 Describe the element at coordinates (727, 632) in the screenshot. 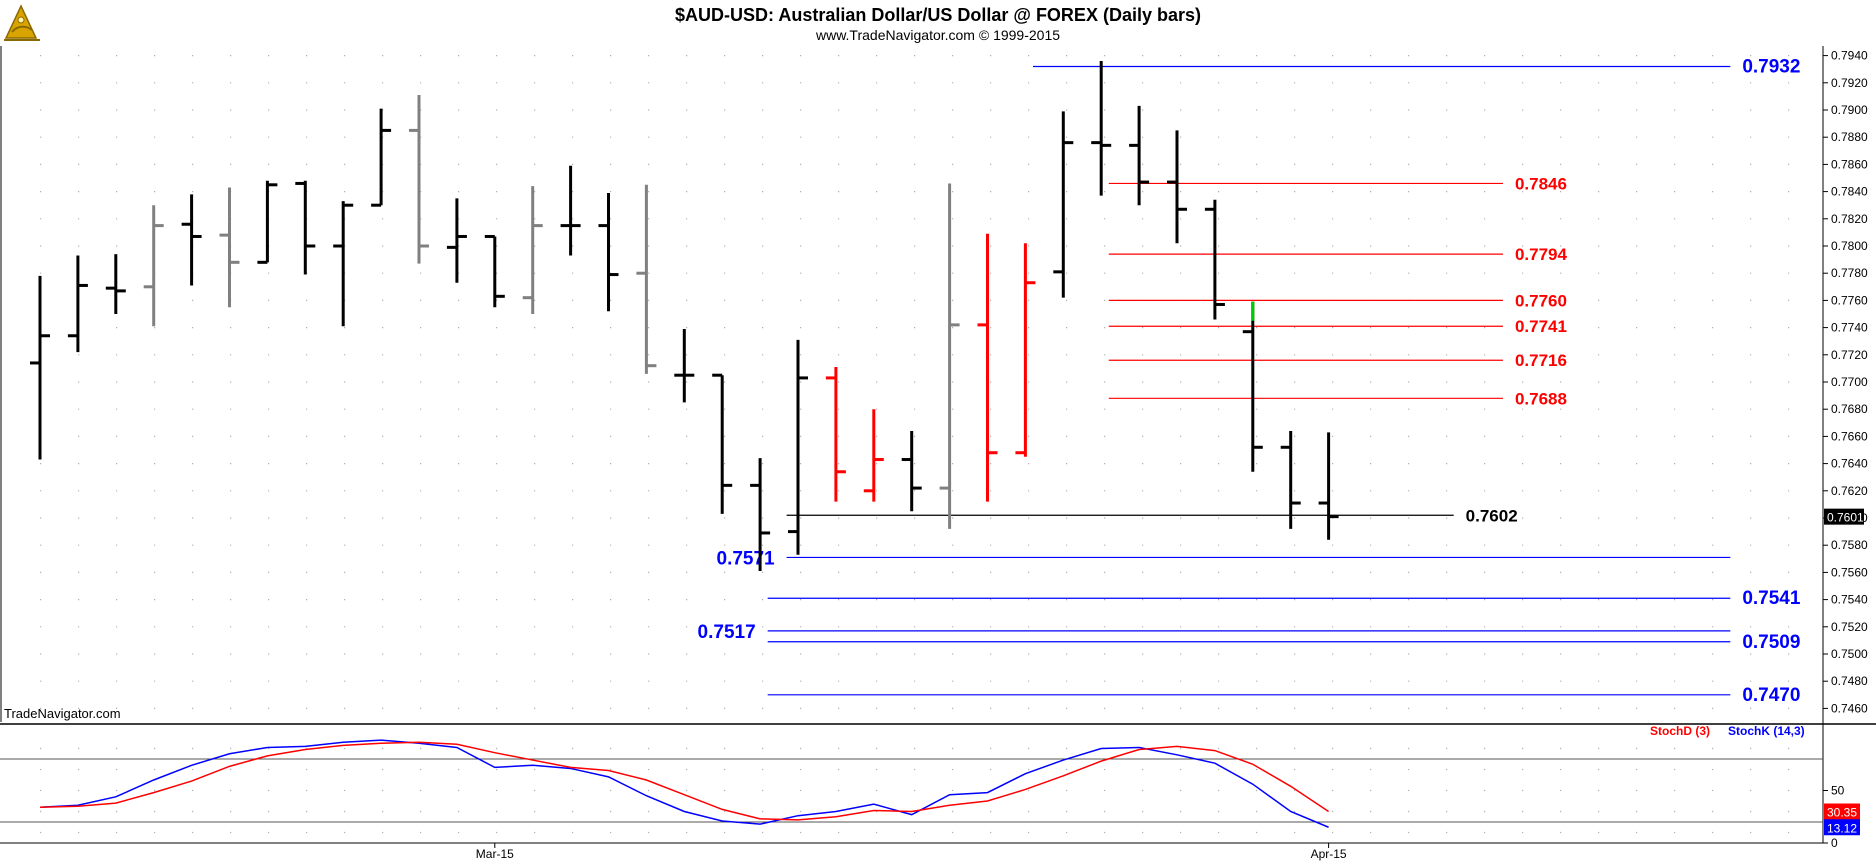

I see `level-label: 0.7517` at that location.